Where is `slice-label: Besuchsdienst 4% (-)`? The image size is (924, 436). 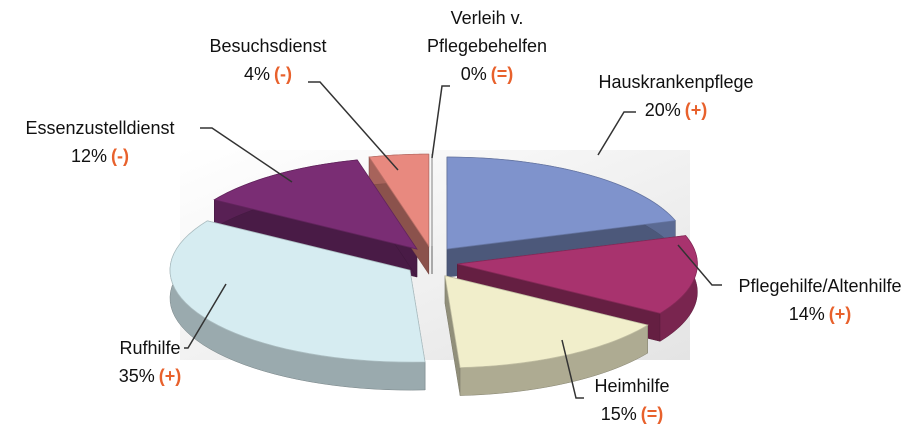 slice-label: Besuchsdienst 4% (-) is located at coordinates (267, 60).